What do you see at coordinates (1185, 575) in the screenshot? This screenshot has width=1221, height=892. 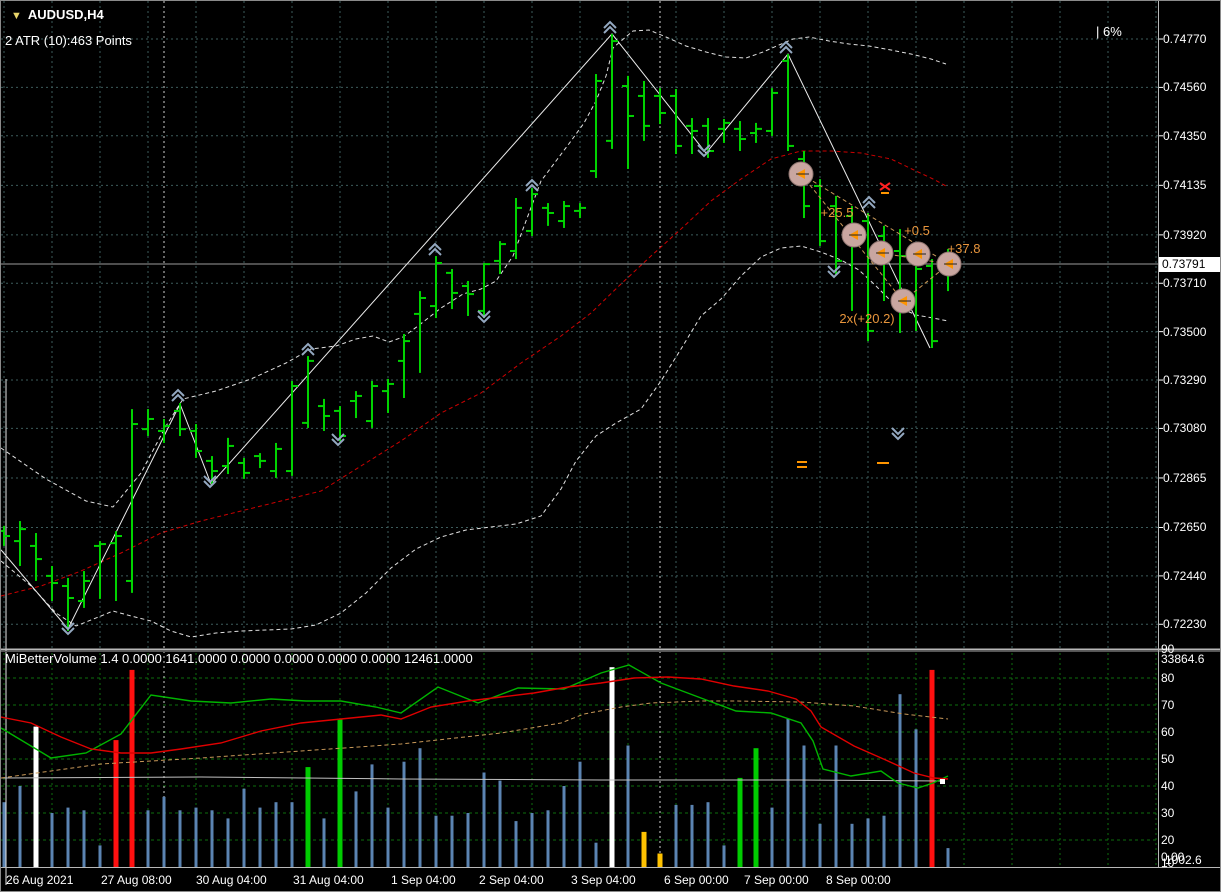 I see `price-label: 0.72440` at bounding box center [1185, 575].